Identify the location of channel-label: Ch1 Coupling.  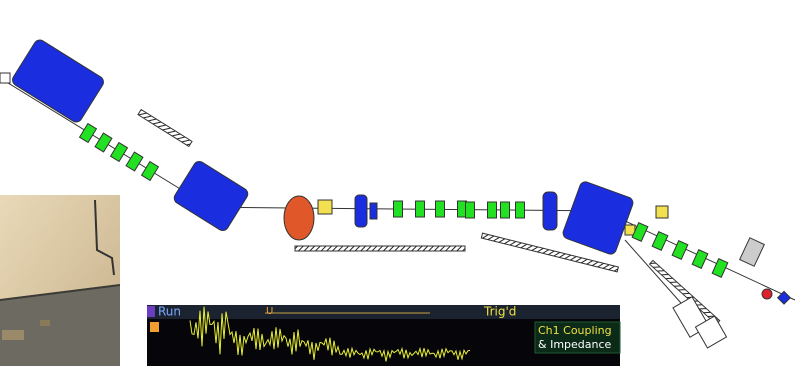
(575, 330).